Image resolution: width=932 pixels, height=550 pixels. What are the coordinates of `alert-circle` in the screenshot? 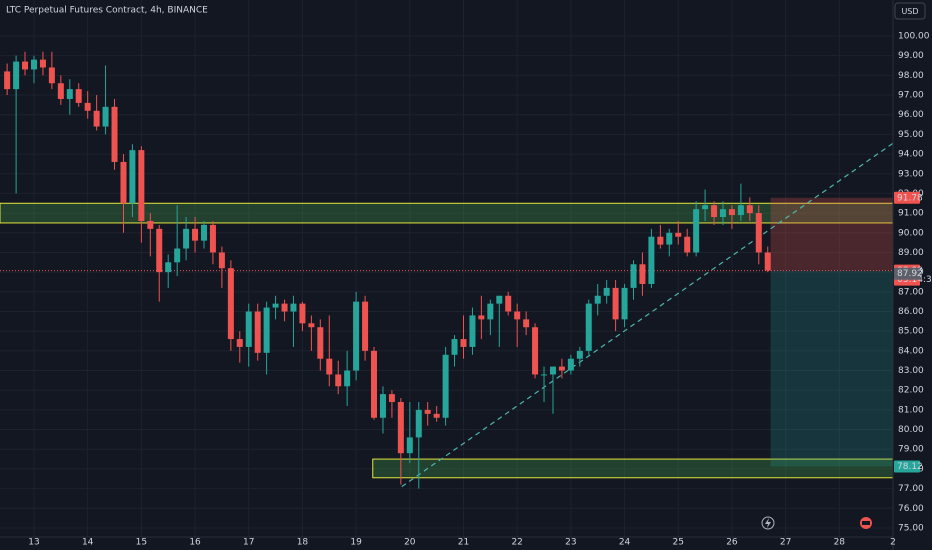 It's located at (768, 523).